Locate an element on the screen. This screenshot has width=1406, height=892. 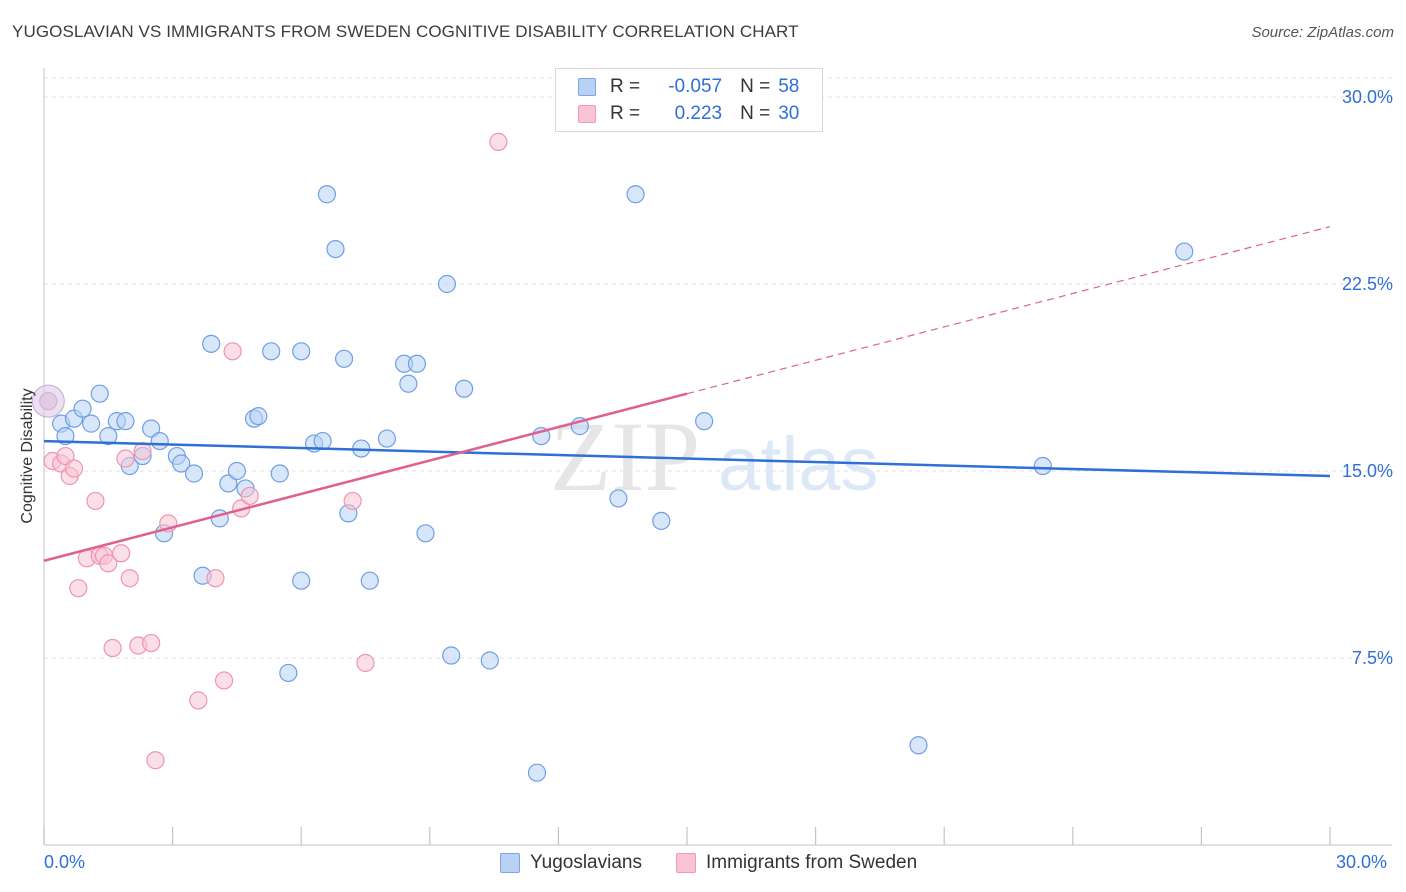
y-axis-label: Cognitive Disability is located at coordinates (27, 456).